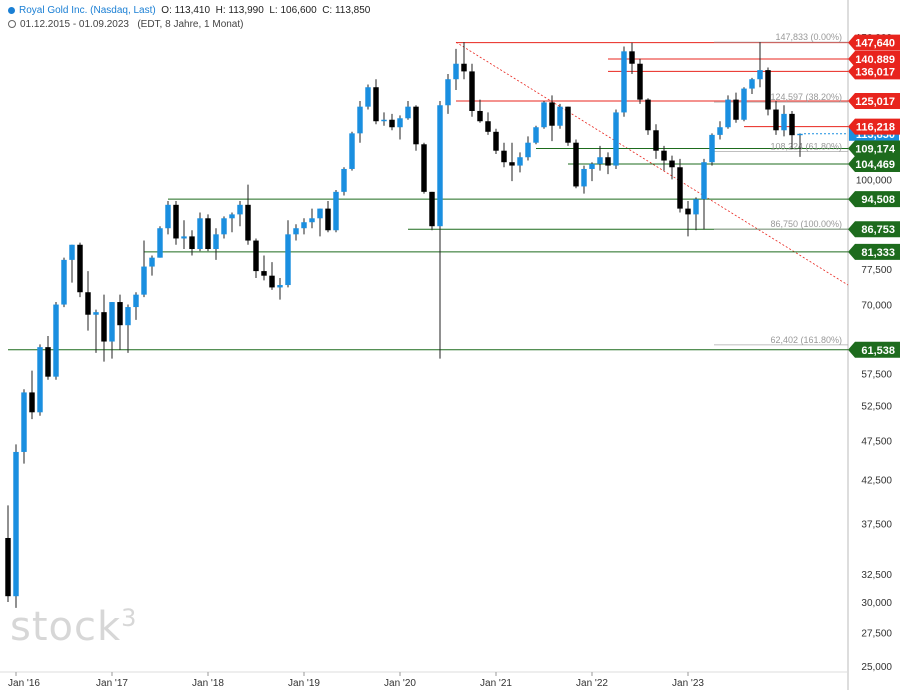 The width and height of the screenshot is (900, 690). Describe the element at coordinates (874, 100) in the screenshot. I see `level-tag: 125,017` at that location.